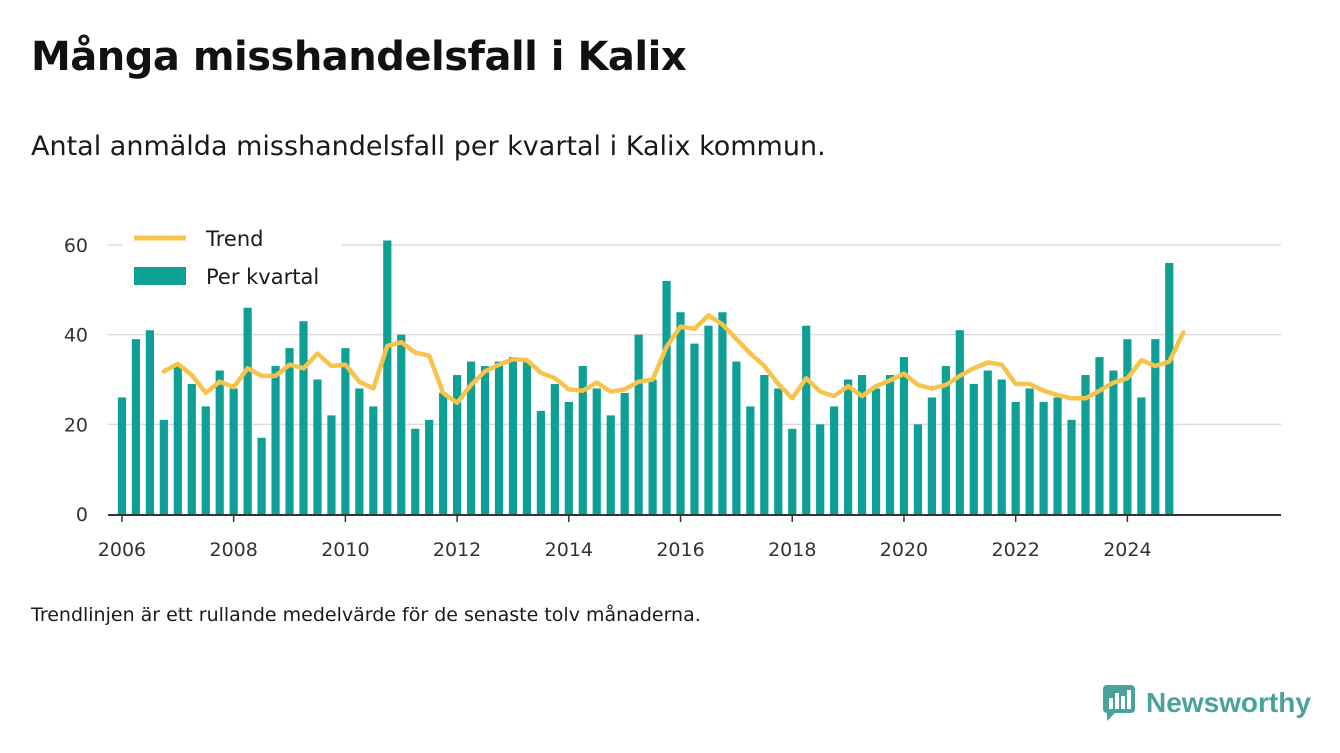  Describe the element at coordinates (76, 336) in the screenshot. I see `y-tick-label: 40` at that location.